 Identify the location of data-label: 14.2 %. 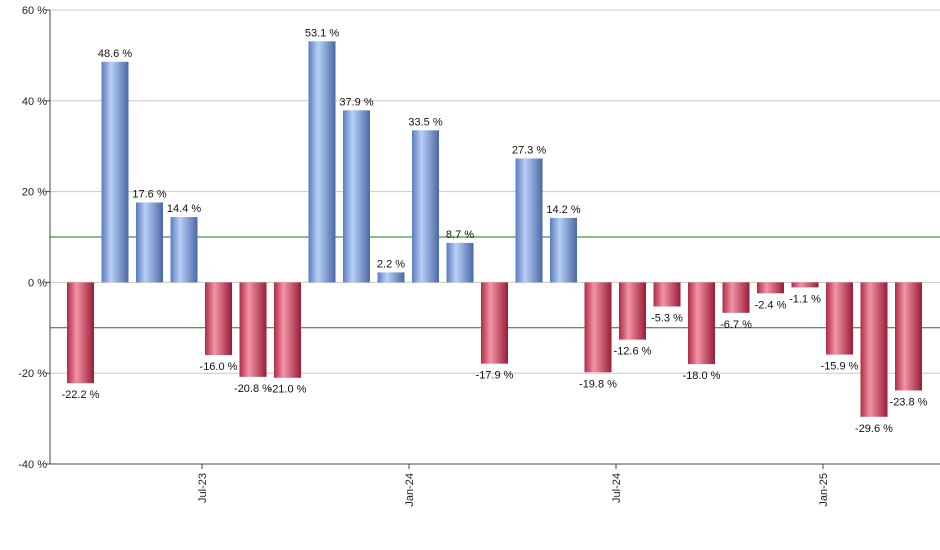
(563, 210).